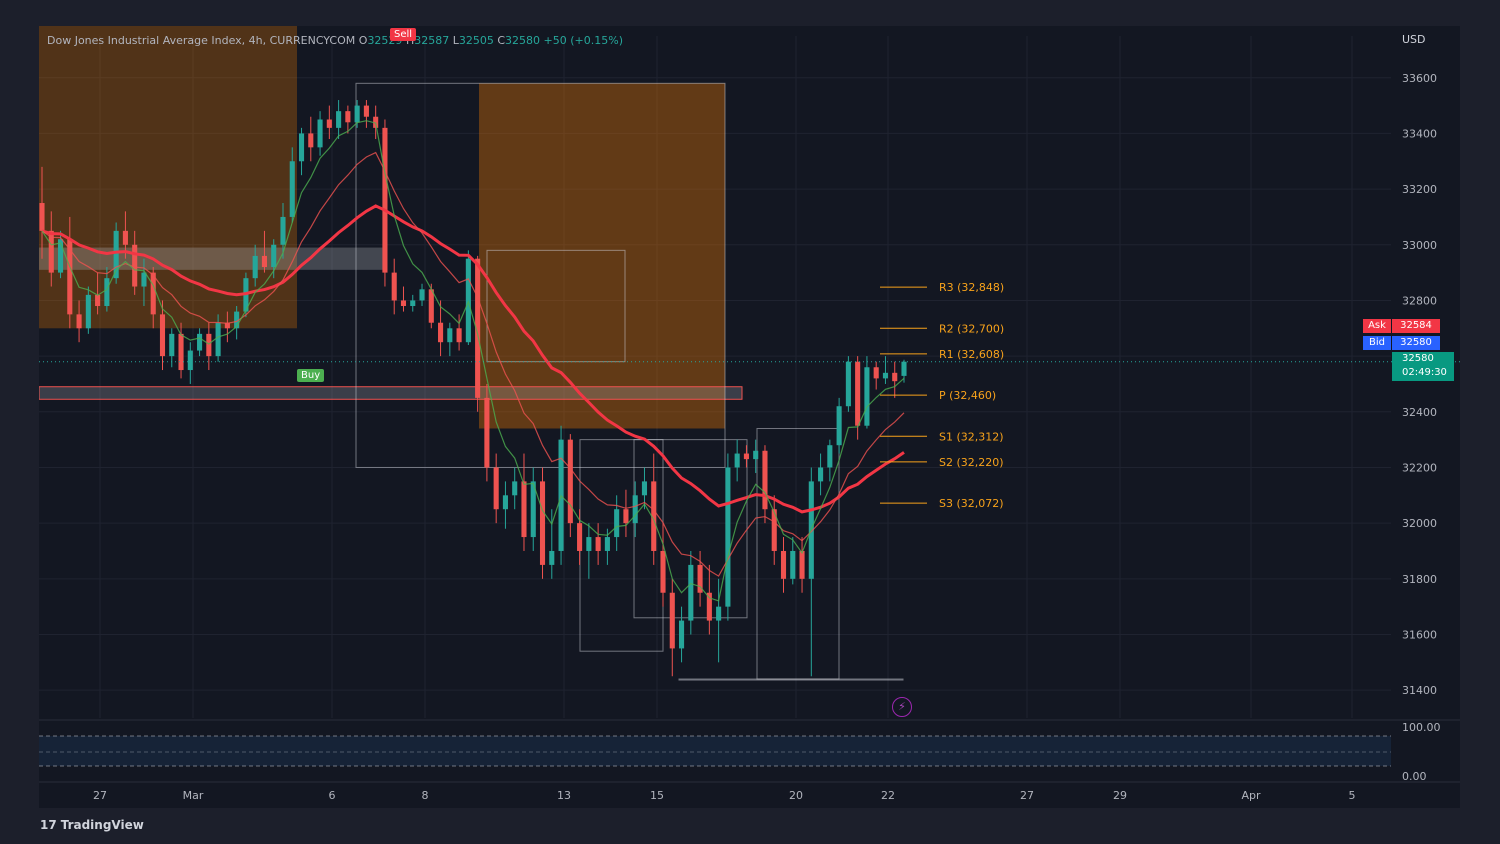  What do you see at coordinates (1414, 39) in the screenshot?
I see `currency-label: USD` at bounding box center [1414, 39].